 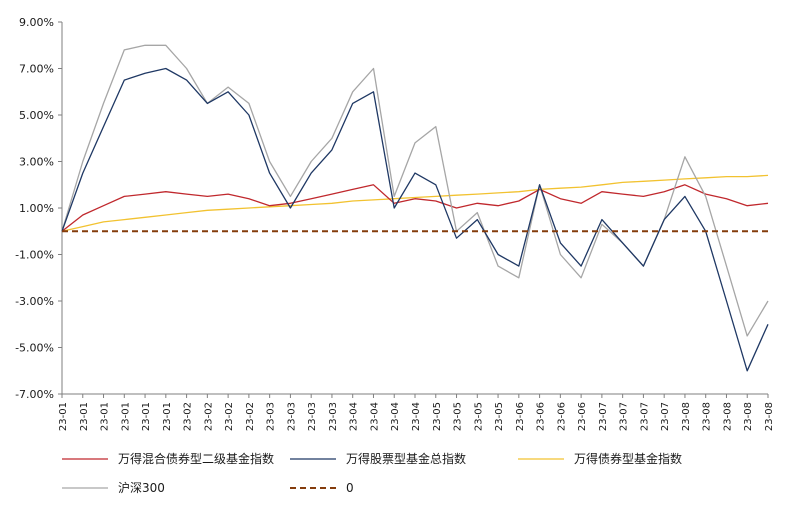 I want to click on y-tick-label: 5.00%, so click(x=36, y=115).